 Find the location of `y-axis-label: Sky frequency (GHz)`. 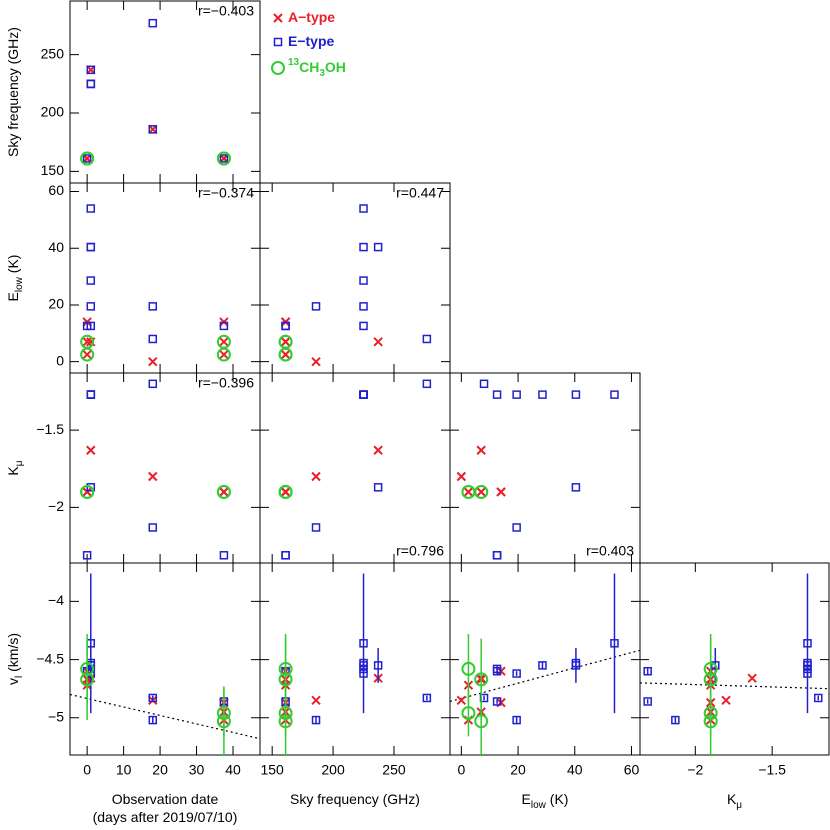

y-axis-label: Sky frequency (GHz) is located at coordinates (13, 92).